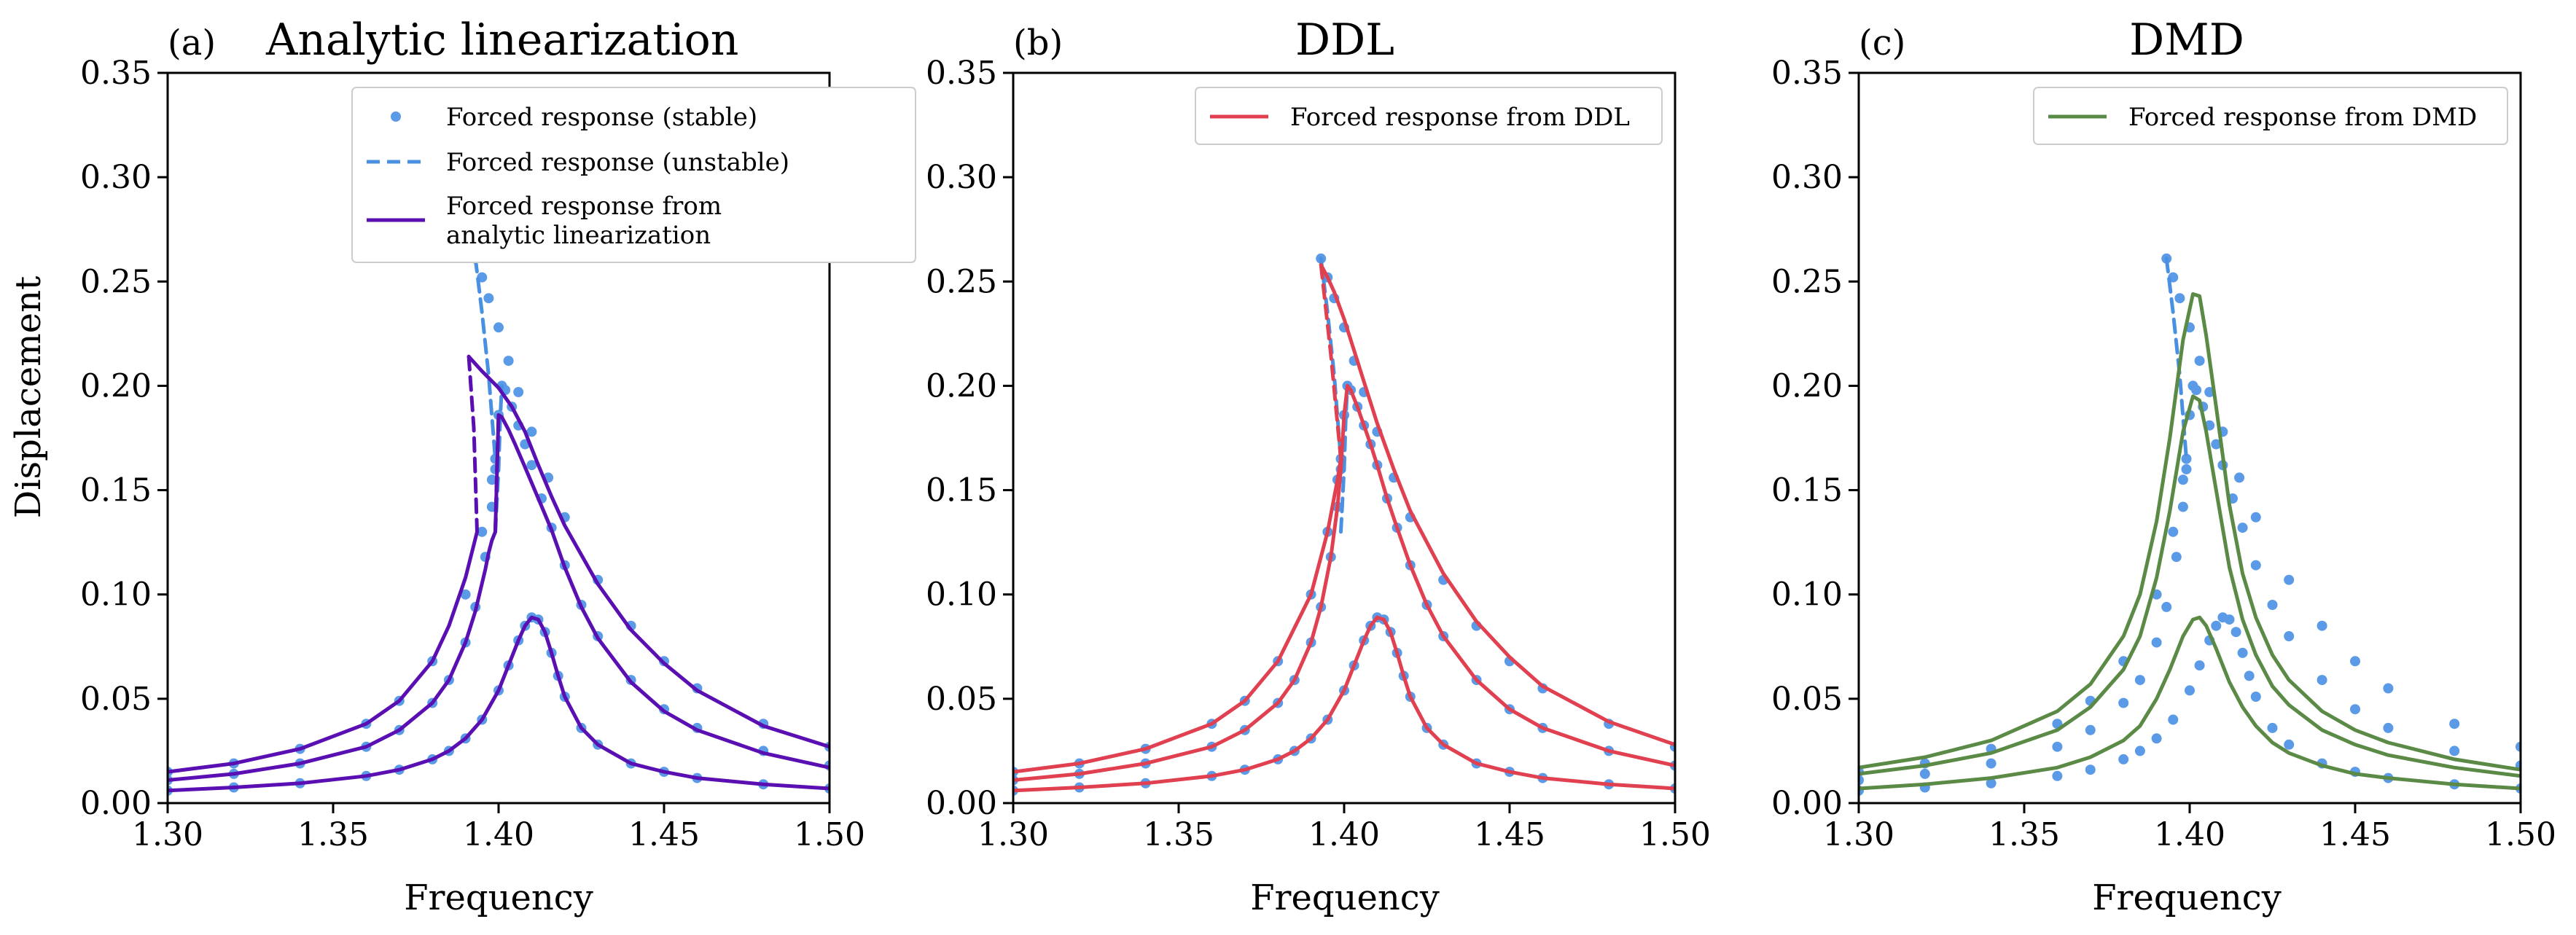 The image size is (2576, 935). What do you see at coordinates (601, 117) in the screenshot?
I see `legend-entry-stable: Forced response (stable)` at bounding box center [601, 117].